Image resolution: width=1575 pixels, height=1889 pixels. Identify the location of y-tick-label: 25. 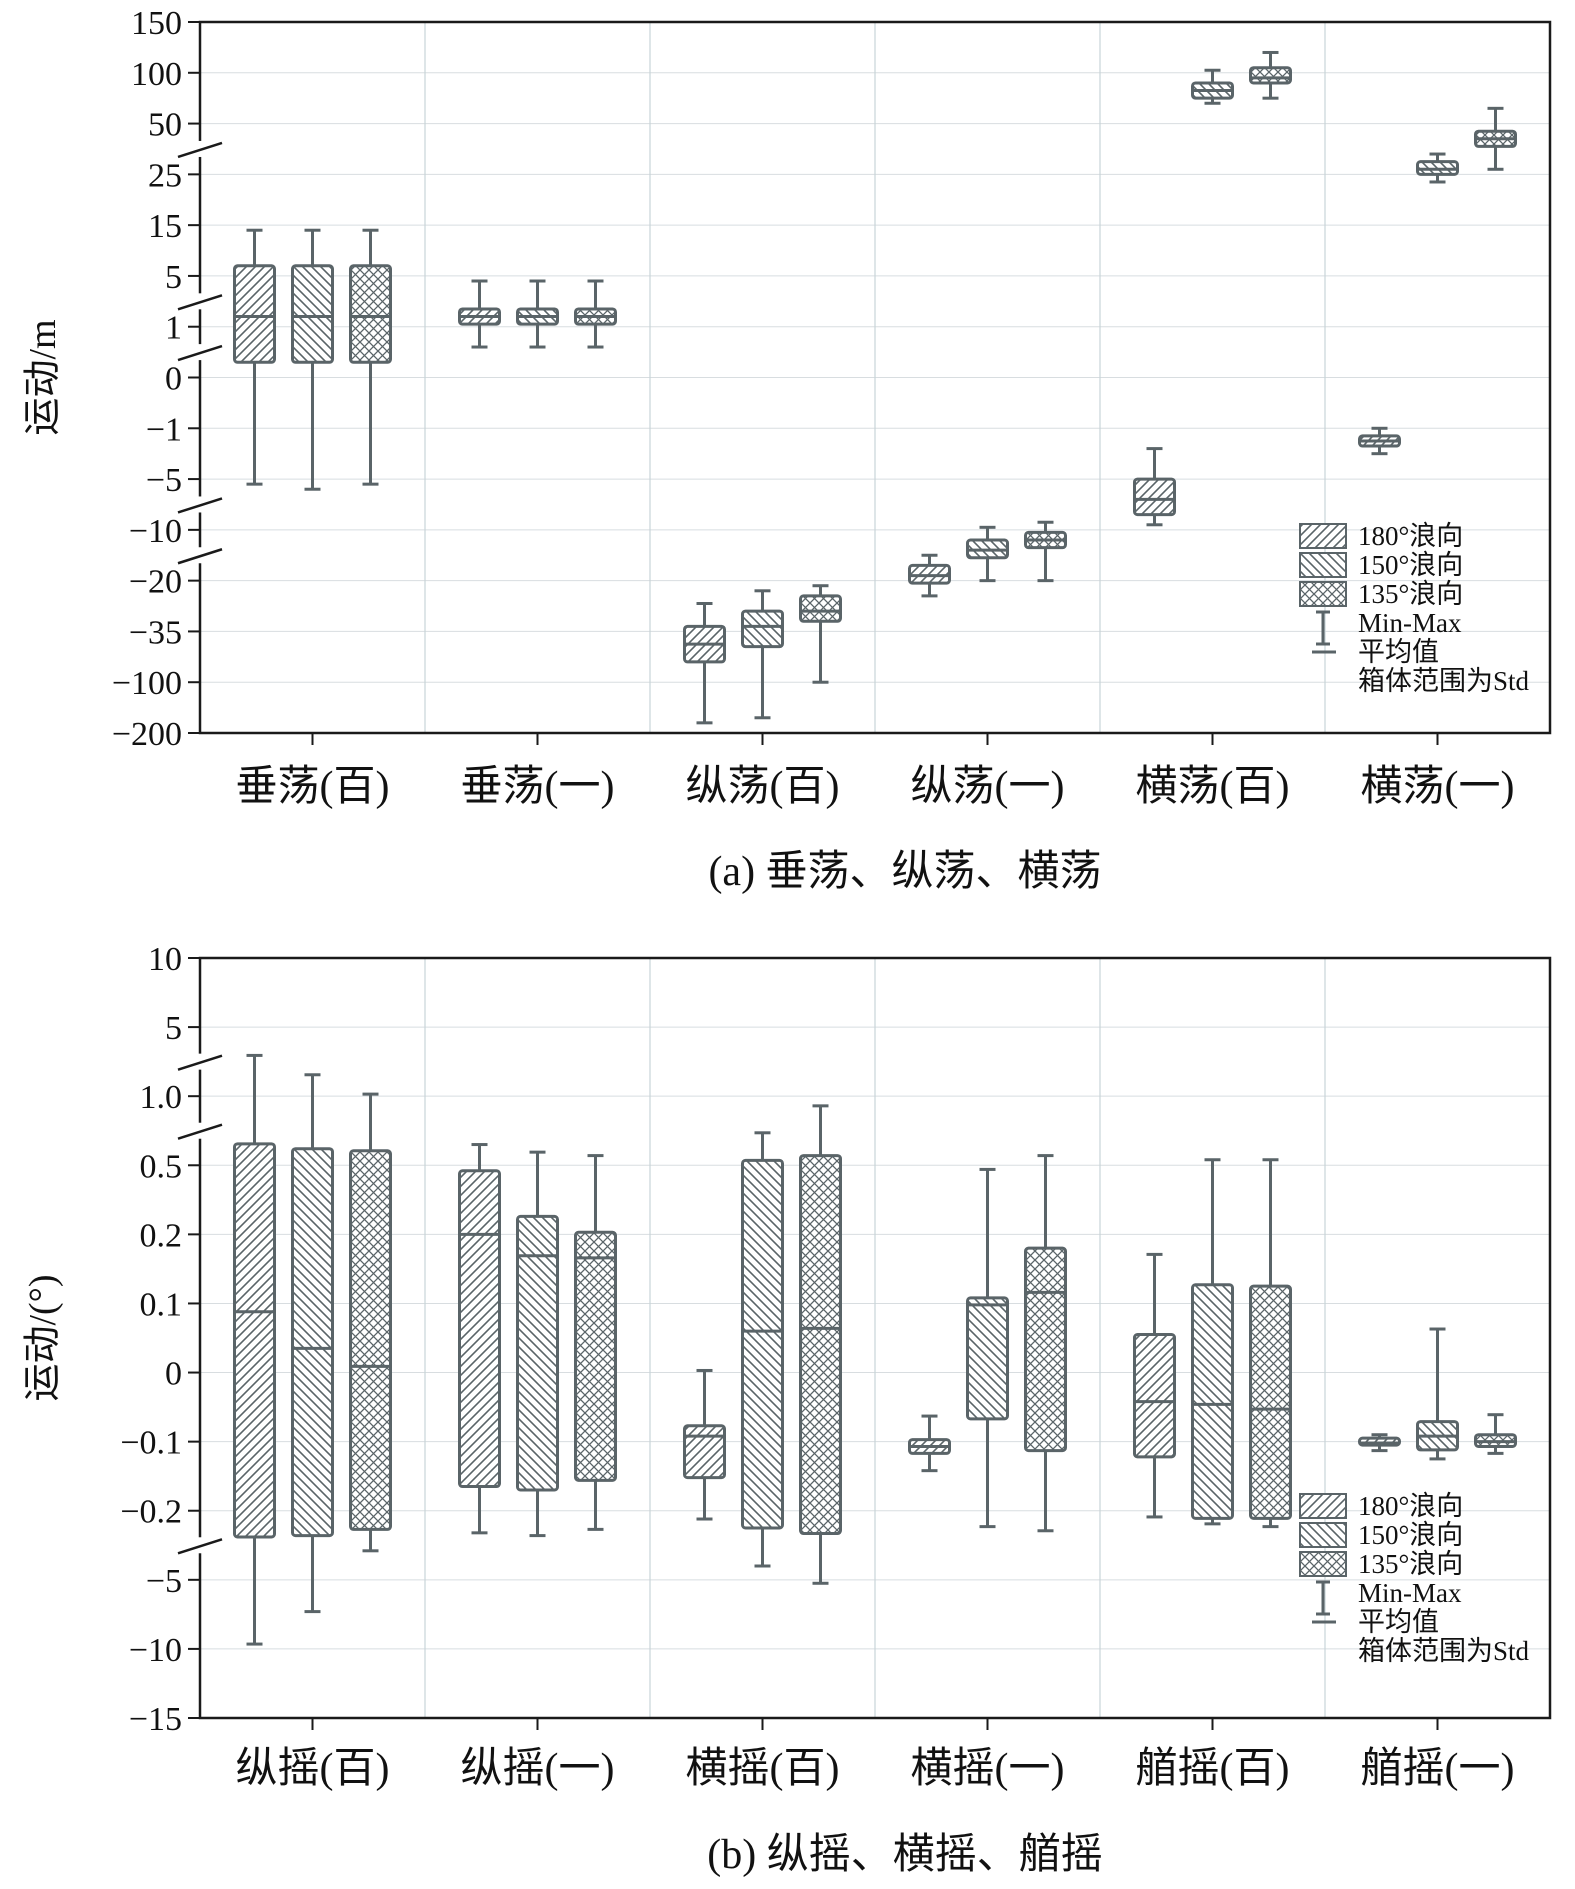
(165, 175).